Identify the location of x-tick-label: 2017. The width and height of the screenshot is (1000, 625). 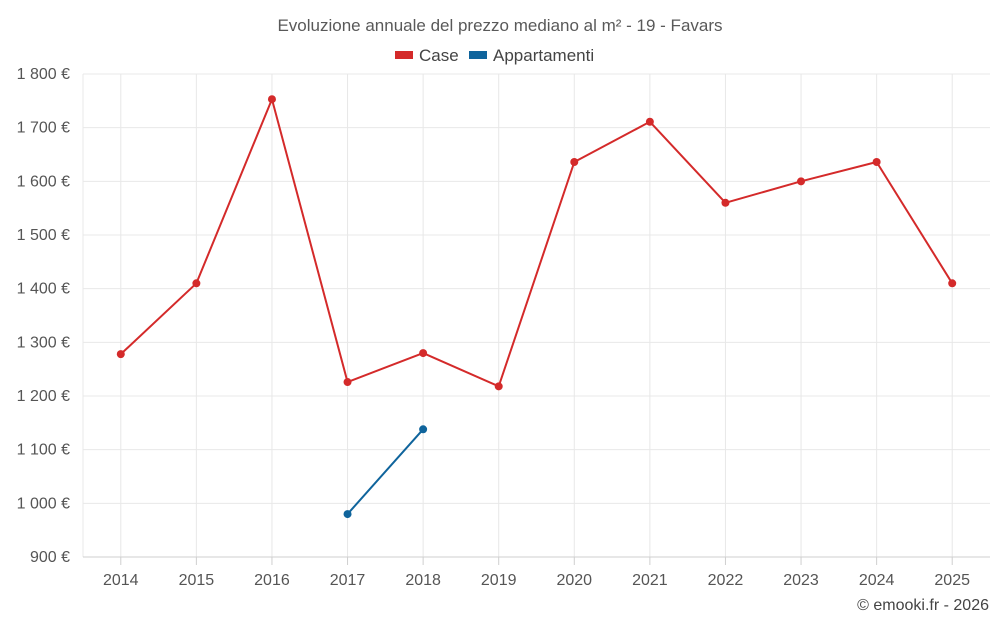
(348, 580).